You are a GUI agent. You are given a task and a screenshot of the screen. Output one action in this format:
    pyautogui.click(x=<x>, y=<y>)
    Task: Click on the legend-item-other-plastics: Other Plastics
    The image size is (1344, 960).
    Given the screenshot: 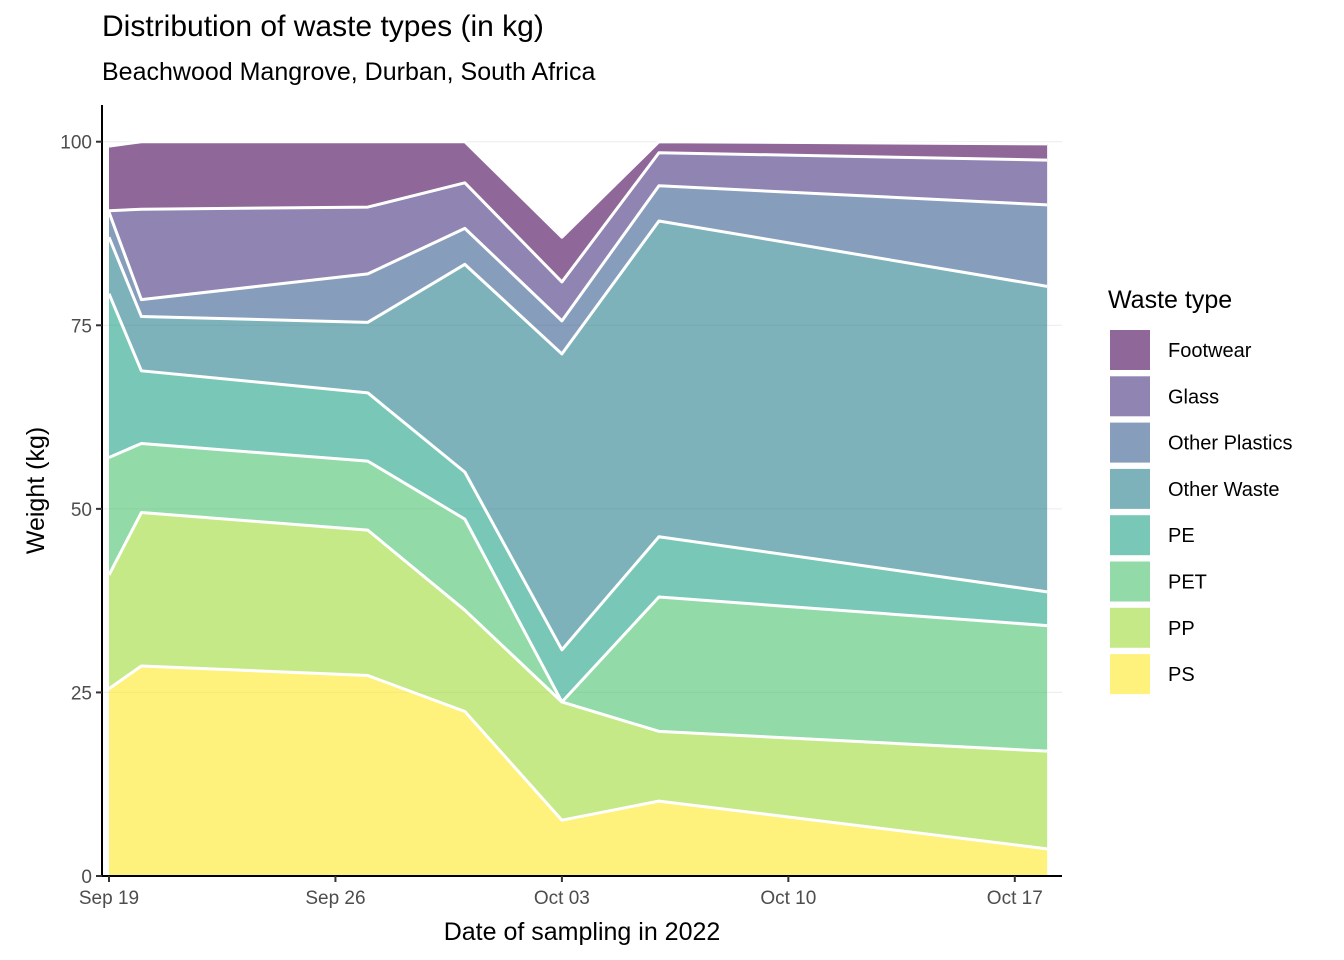 What is the action you would take?
    pyautogui.click(x=1201, y=442)
    